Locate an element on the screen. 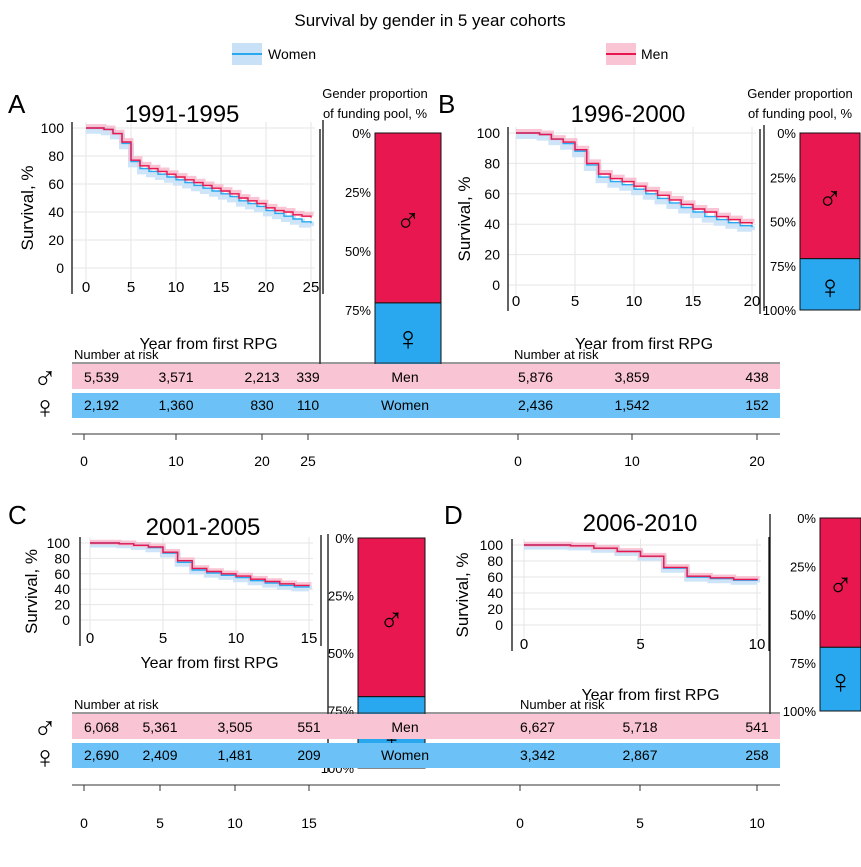  risk-axis-tick-label: 5 is located at coordinates (640, 823).